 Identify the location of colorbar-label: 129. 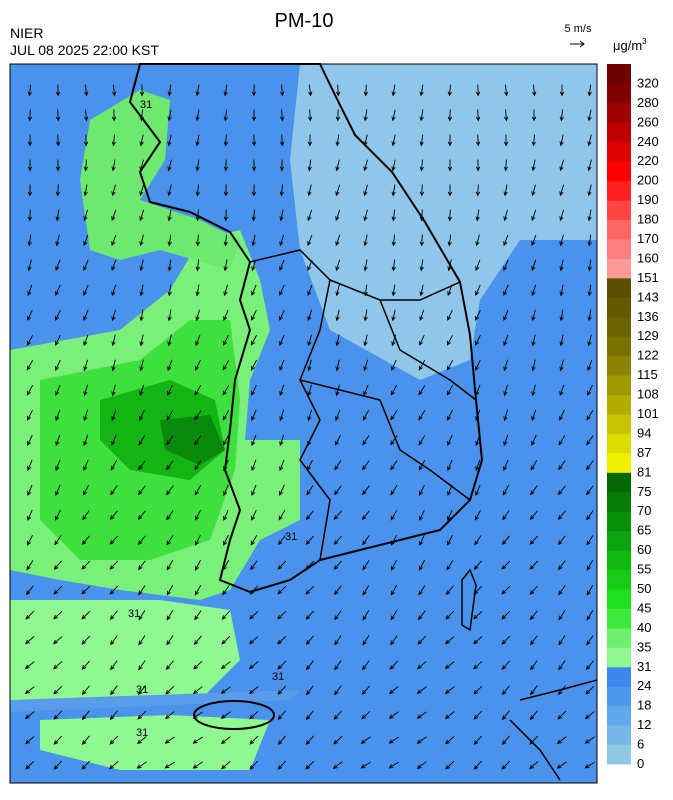
(648, 335).